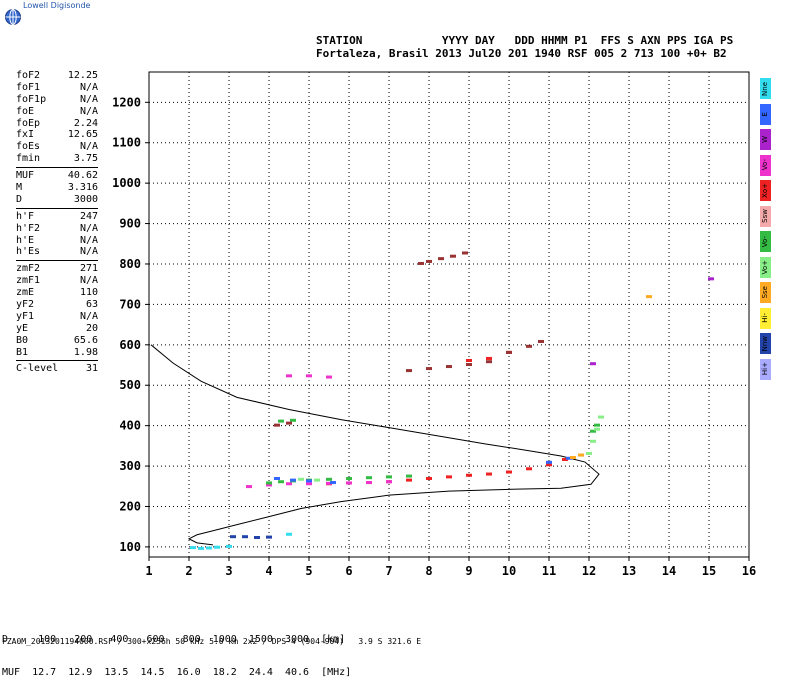 This screenshot has height=689, width=800. Describe the element at coordinates (57, 252) in the screenshot. I see `param-row: h'Es N/A` at that location.